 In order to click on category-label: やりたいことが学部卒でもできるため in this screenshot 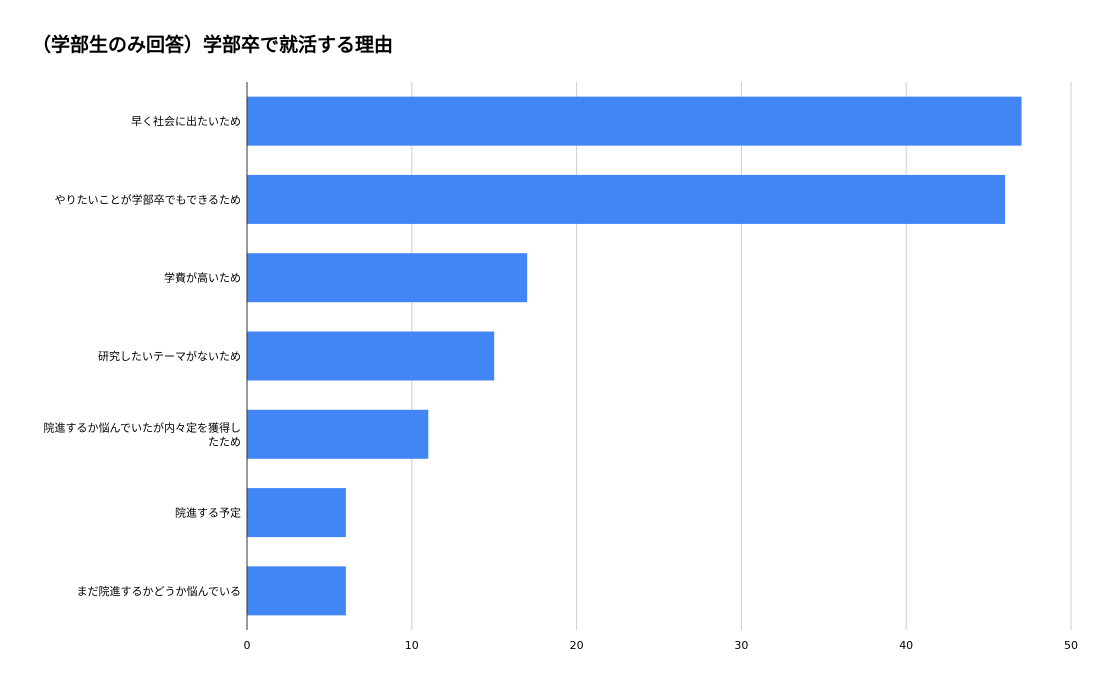, I will do `click(148, 199)`.